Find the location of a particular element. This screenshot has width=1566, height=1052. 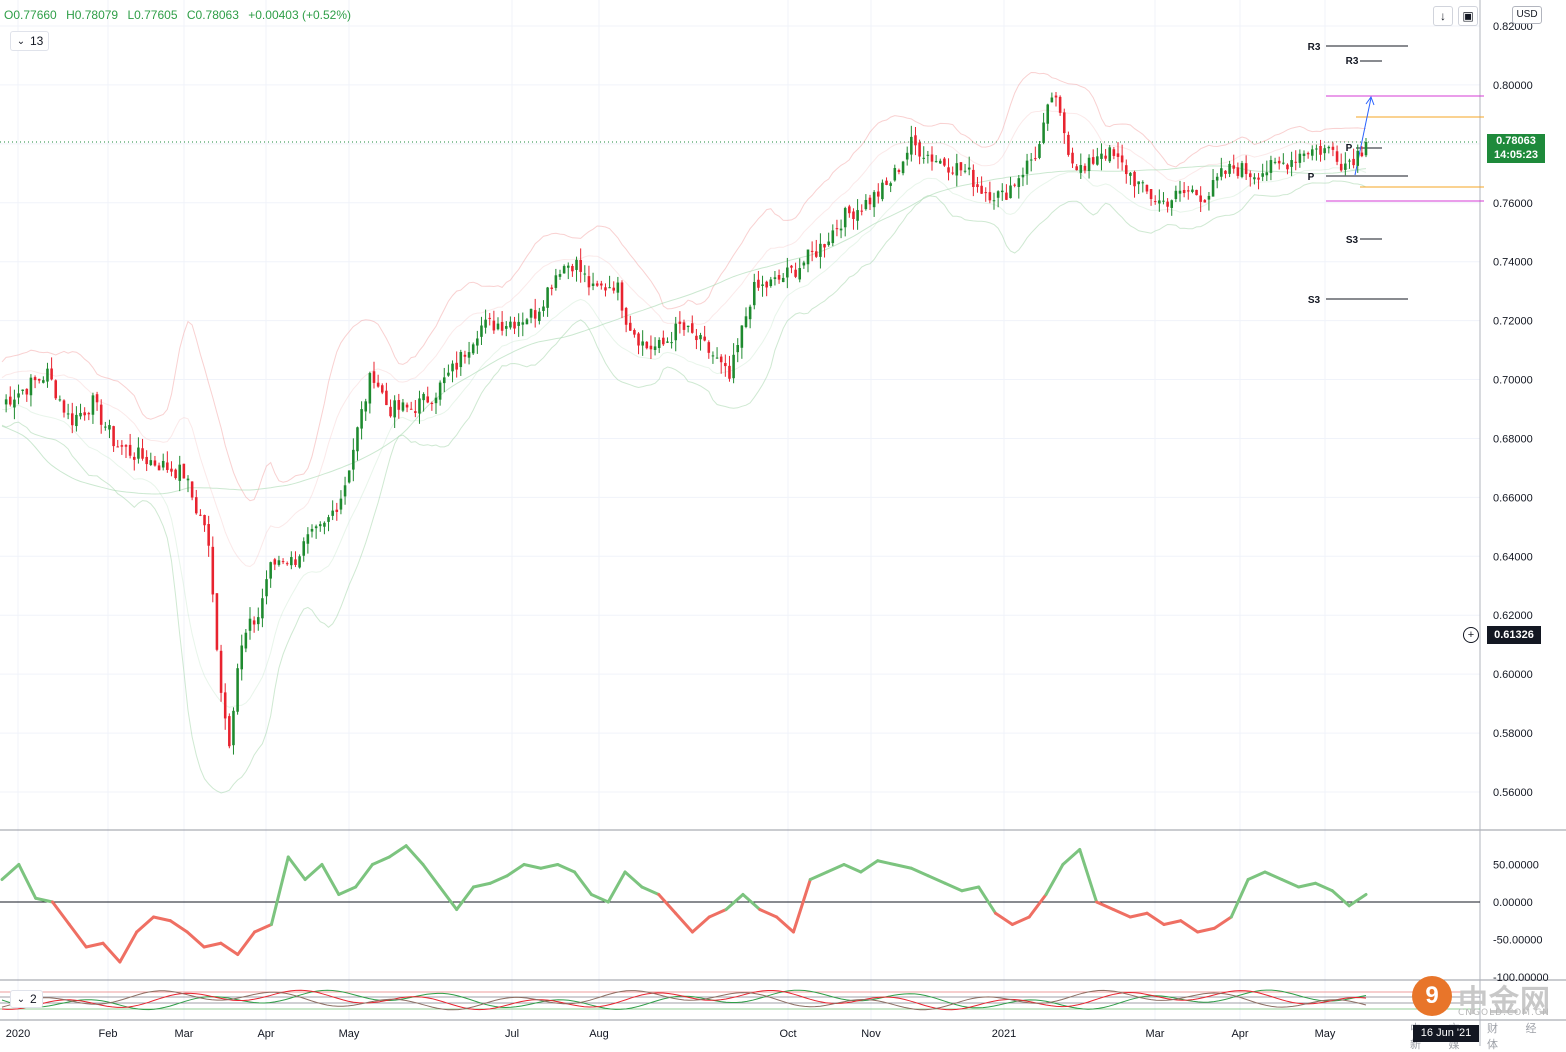

stochastic-indicator-chip: ⌄ 2 is located at coordinates (26, 999).